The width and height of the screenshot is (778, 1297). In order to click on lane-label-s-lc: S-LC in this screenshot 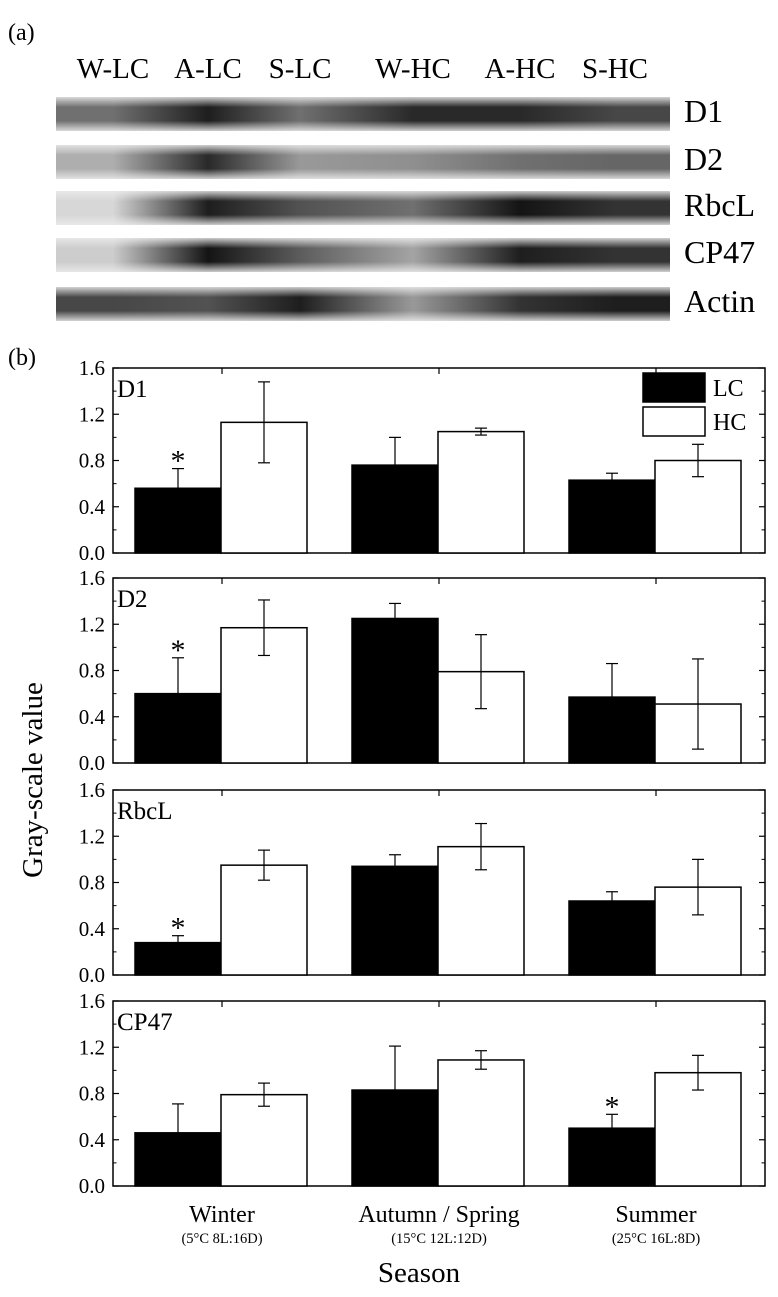, I will do `click(300, 69)`.